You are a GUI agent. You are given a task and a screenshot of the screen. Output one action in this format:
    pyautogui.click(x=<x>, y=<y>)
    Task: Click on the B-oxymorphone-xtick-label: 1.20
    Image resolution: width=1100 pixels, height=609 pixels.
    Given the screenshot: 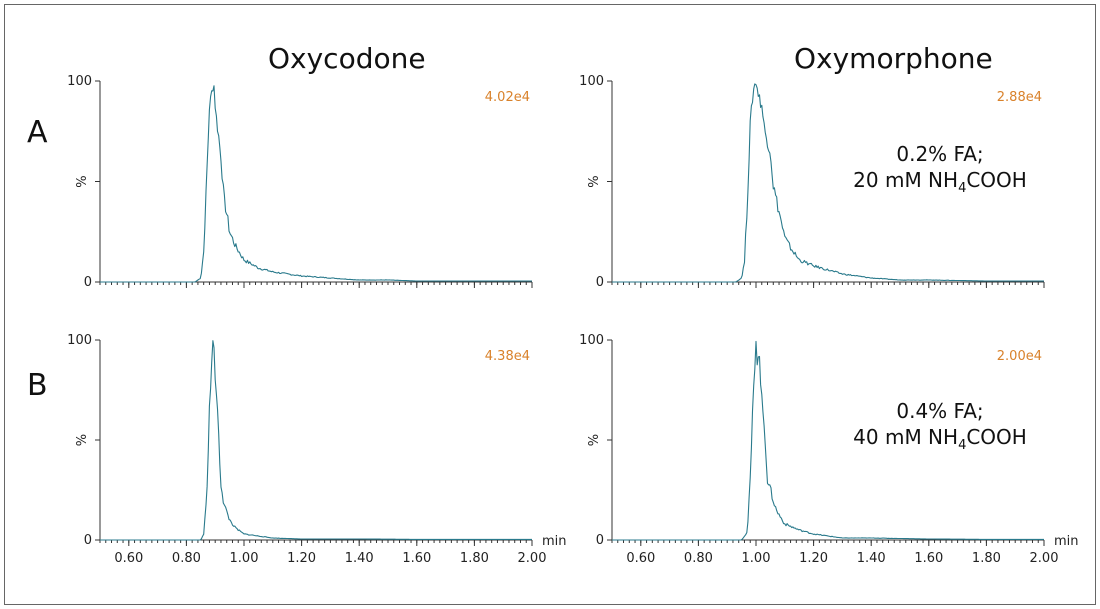 What is the action you would take?
    pyautogui.click(x=813, y=558)
    